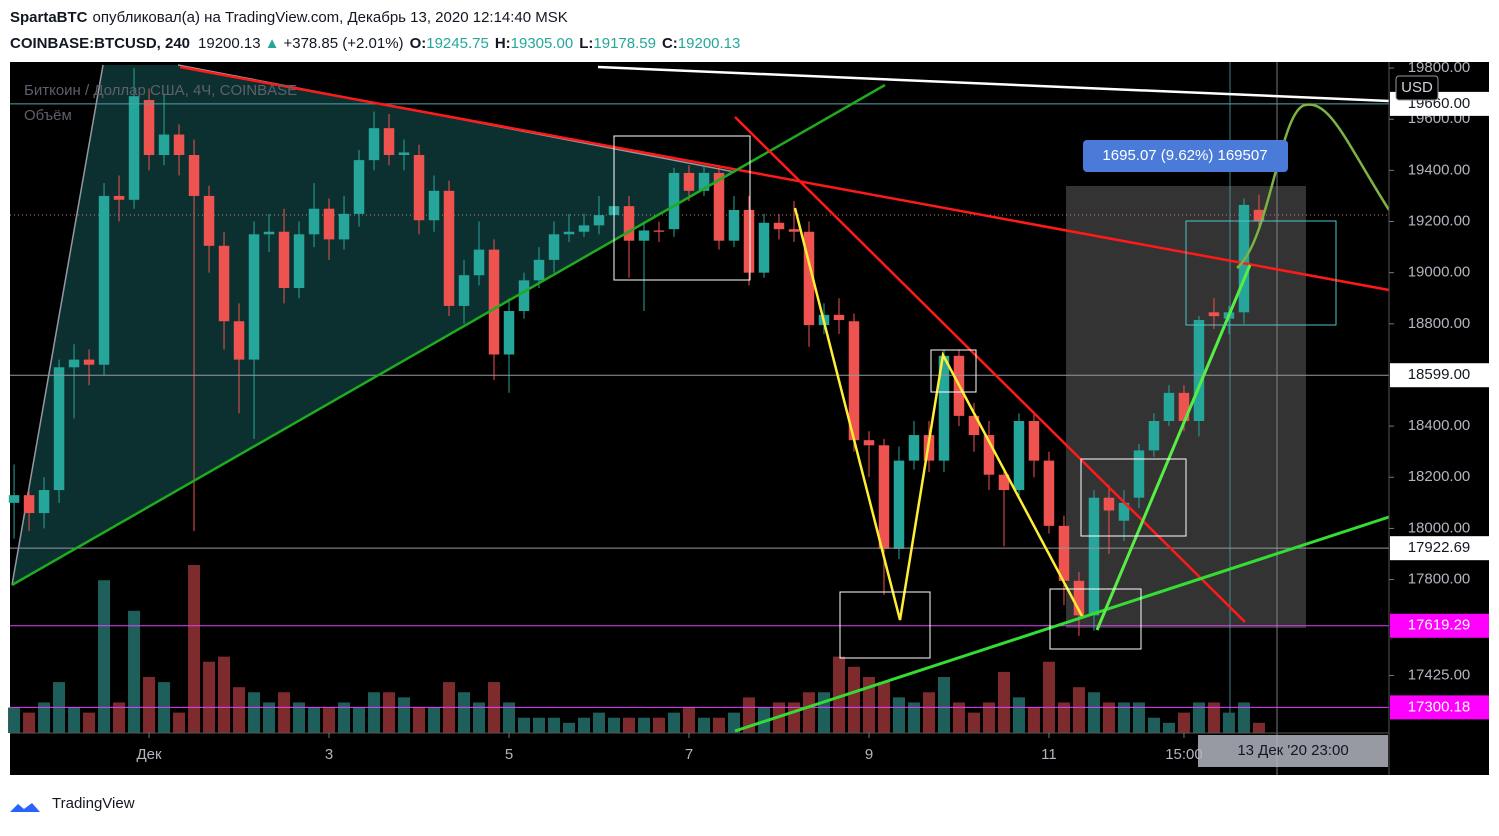 This screenshot has width=1499, height=836. What do you see at coordinates (1313, 186) in the screenshot?
I see `projection` at bounding box center [1313, 186].